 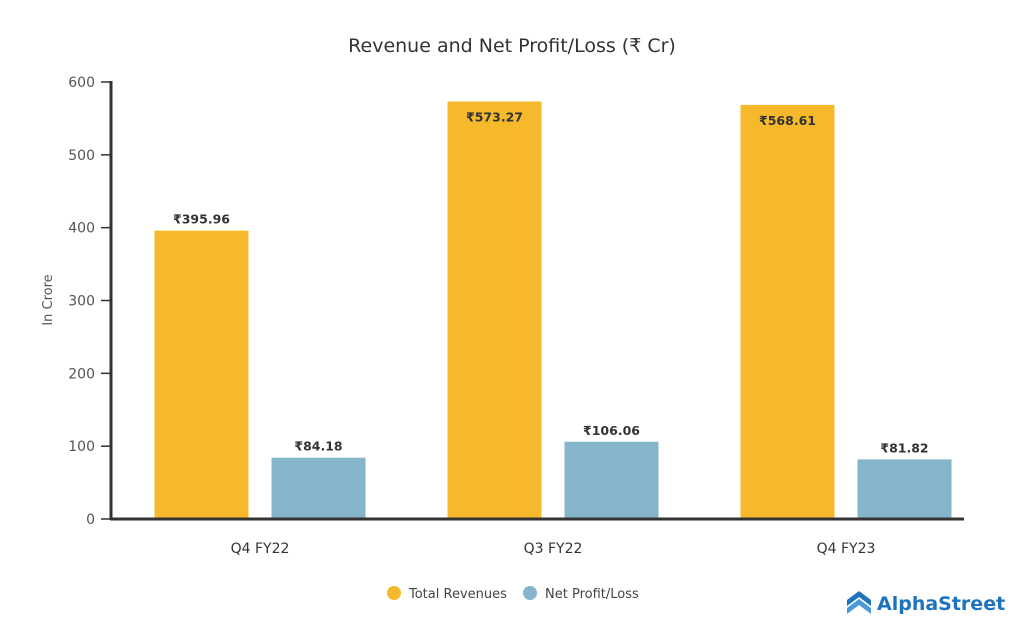 What do you see at coordinates (611, 430) in the screenshot?
I see `data-label: ₹106.06` at bounding box center [611, 430].